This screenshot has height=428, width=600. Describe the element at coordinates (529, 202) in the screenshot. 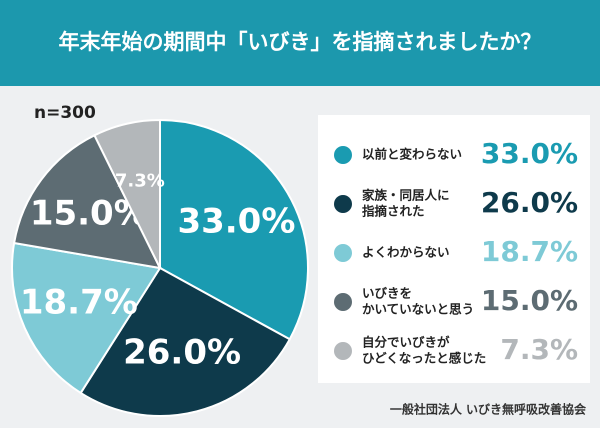

I see `legend-value: 26.0%` at that location.